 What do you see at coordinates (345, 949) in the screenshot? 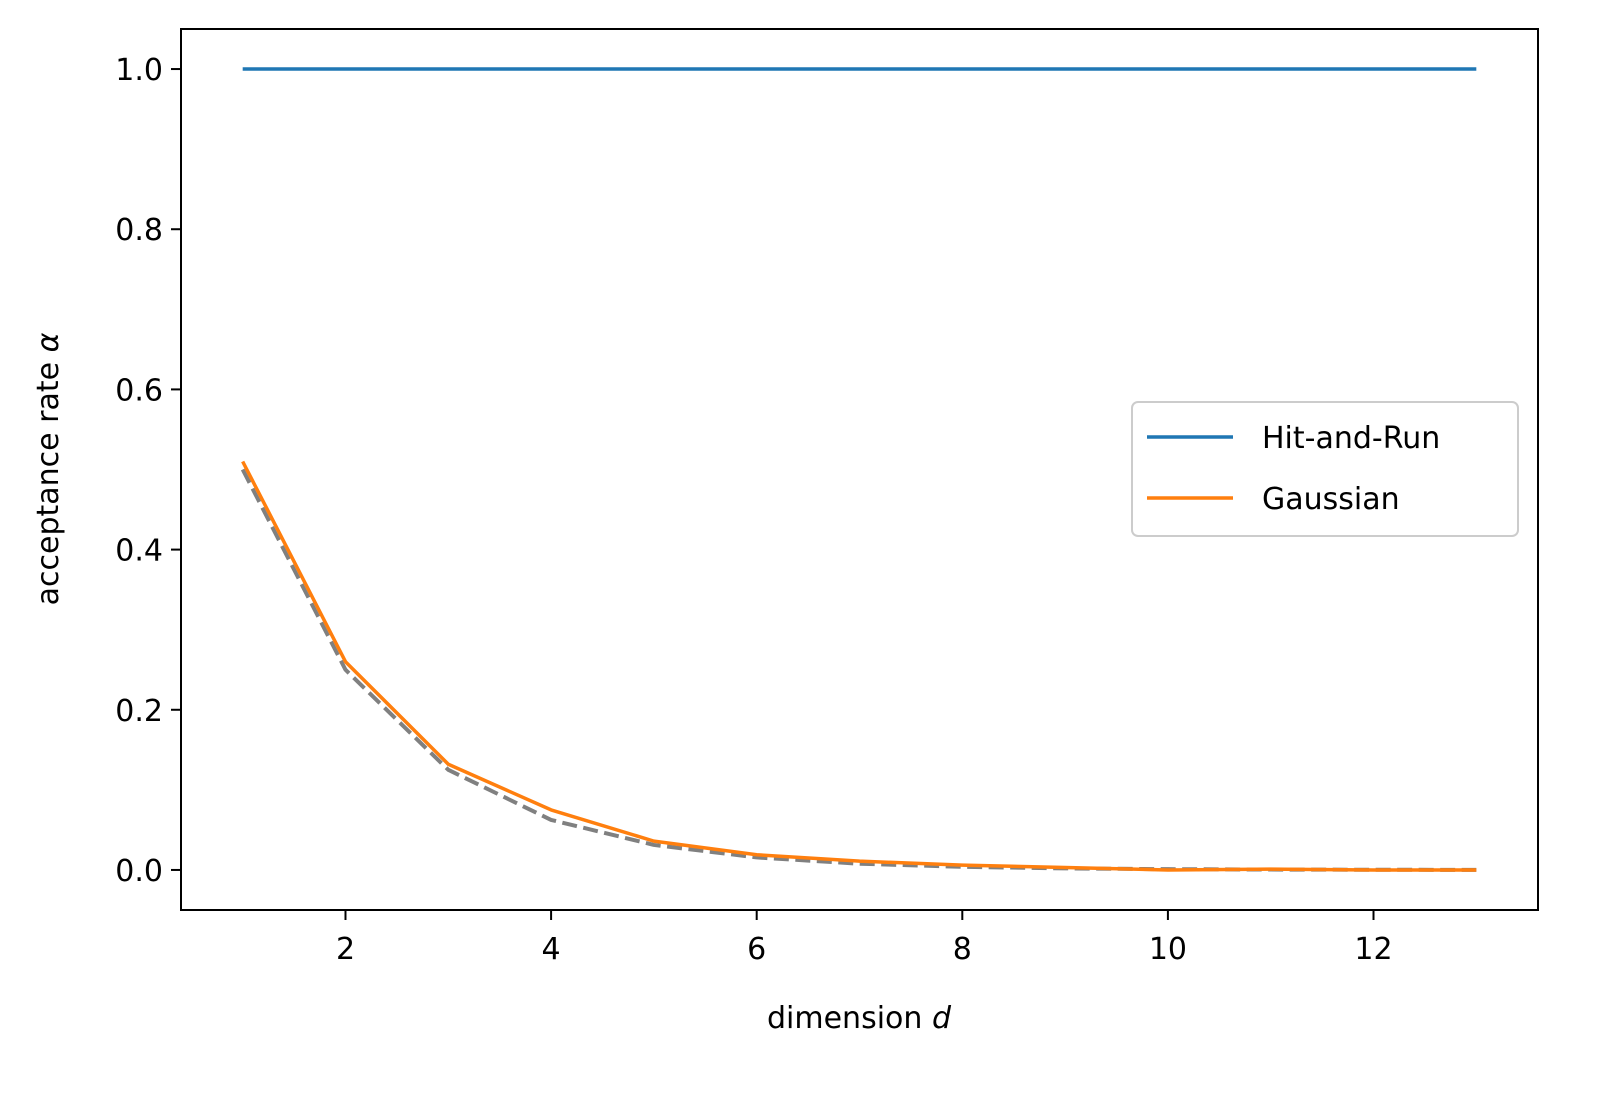
I see `x-tick-label: 2` at bounding box center [345, 949].